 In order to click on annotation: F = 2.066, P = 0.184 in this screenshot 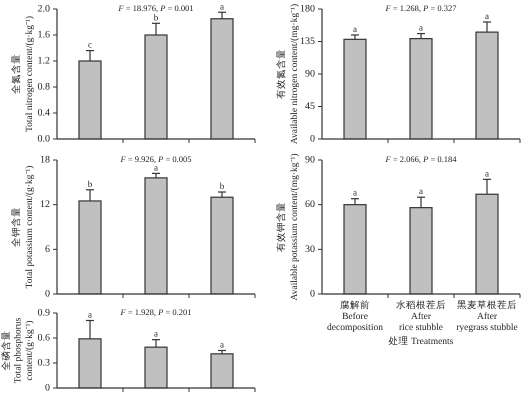, I will do `click(421, 159)`.